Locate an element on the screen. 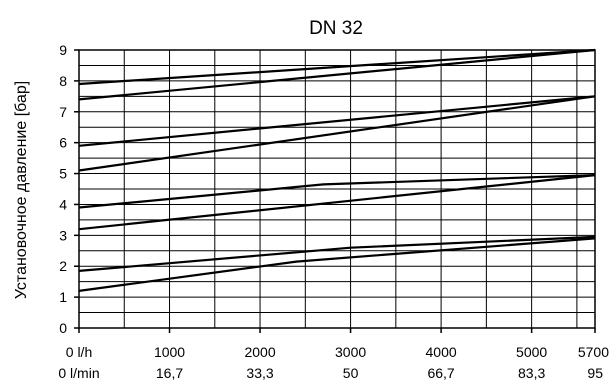 This screenshot has width=616, height=385. x-tick-label-secondary: 83,3 is located at coordinates (531, 373).